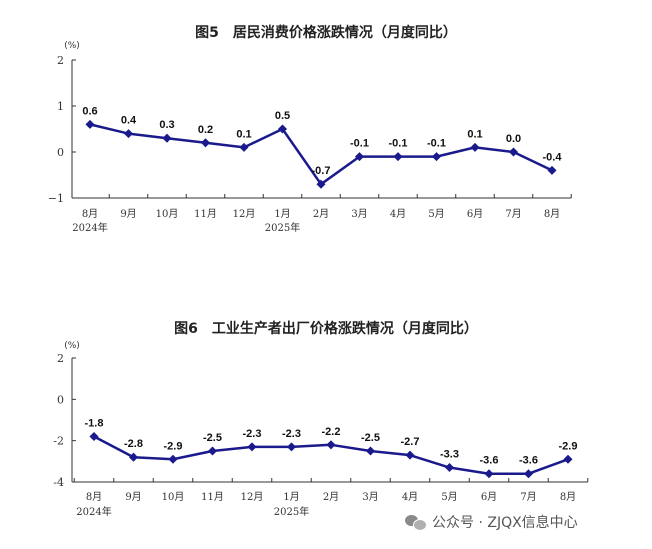 The image size is (652, 549). I want to click on chart1-x-tick-label: 2月, so click(321, 214).